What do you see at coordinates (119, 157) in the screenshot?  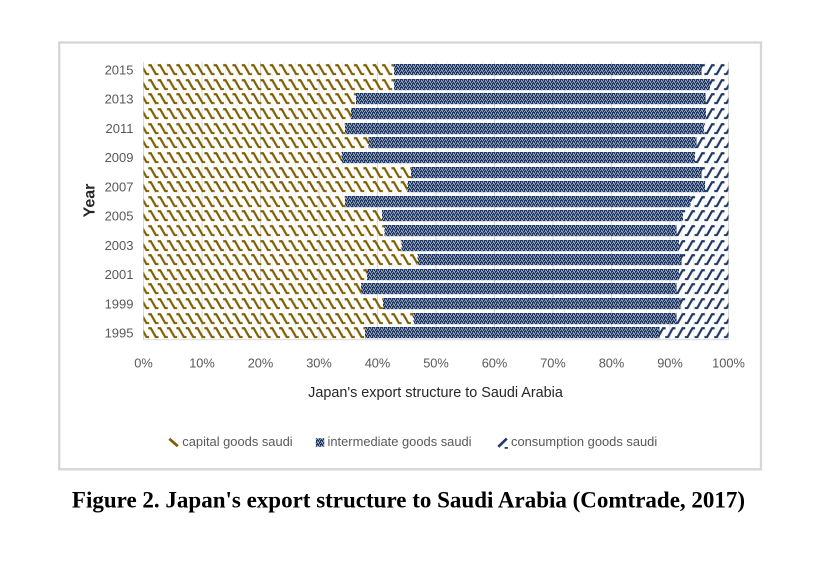 I see `svg-text: 2009` at bounding box center [119, 157].